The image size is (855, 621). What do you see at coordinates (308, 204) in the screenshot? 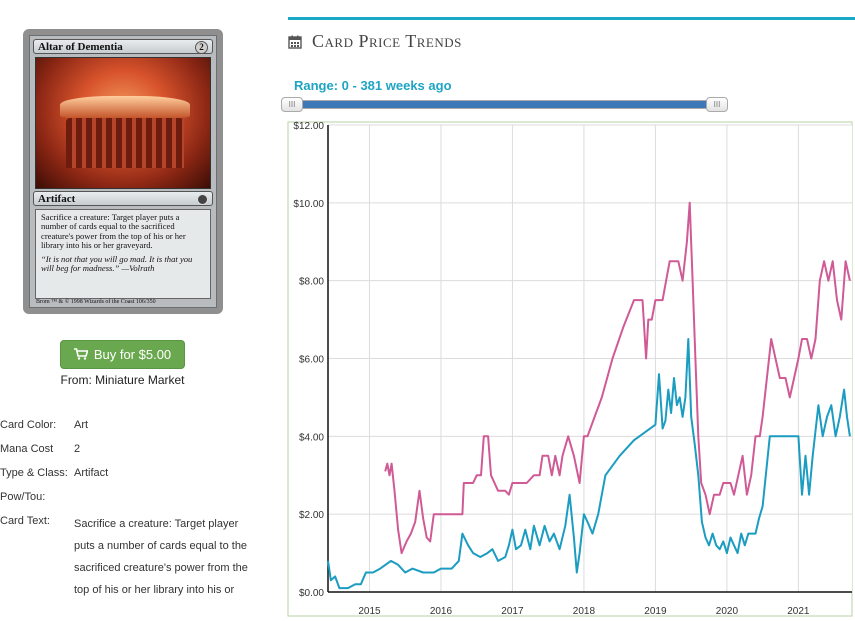
I see `y-tick-label: $10.00` at bounding box center [308, 204].